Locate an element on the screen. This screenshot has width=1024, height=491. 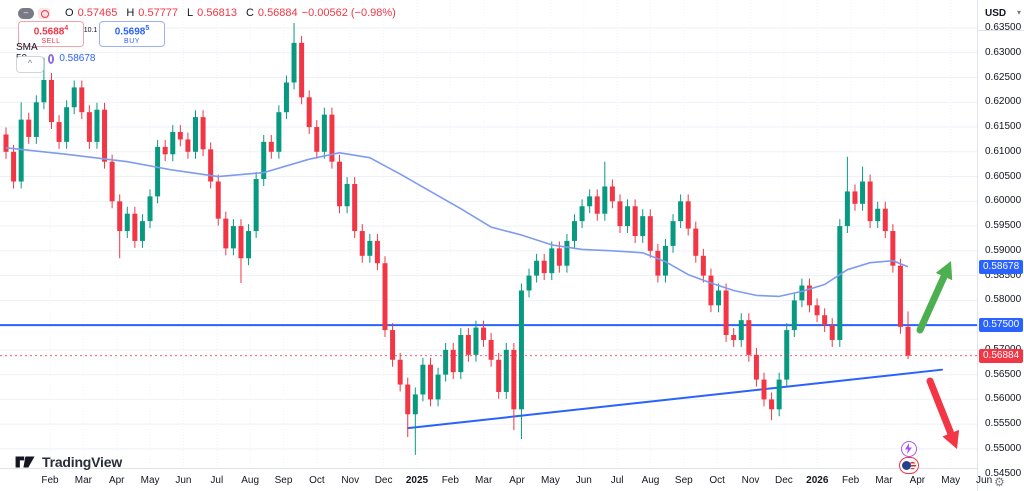
price-tick-label: 0.59500 is located at coordinates (1003, 226).